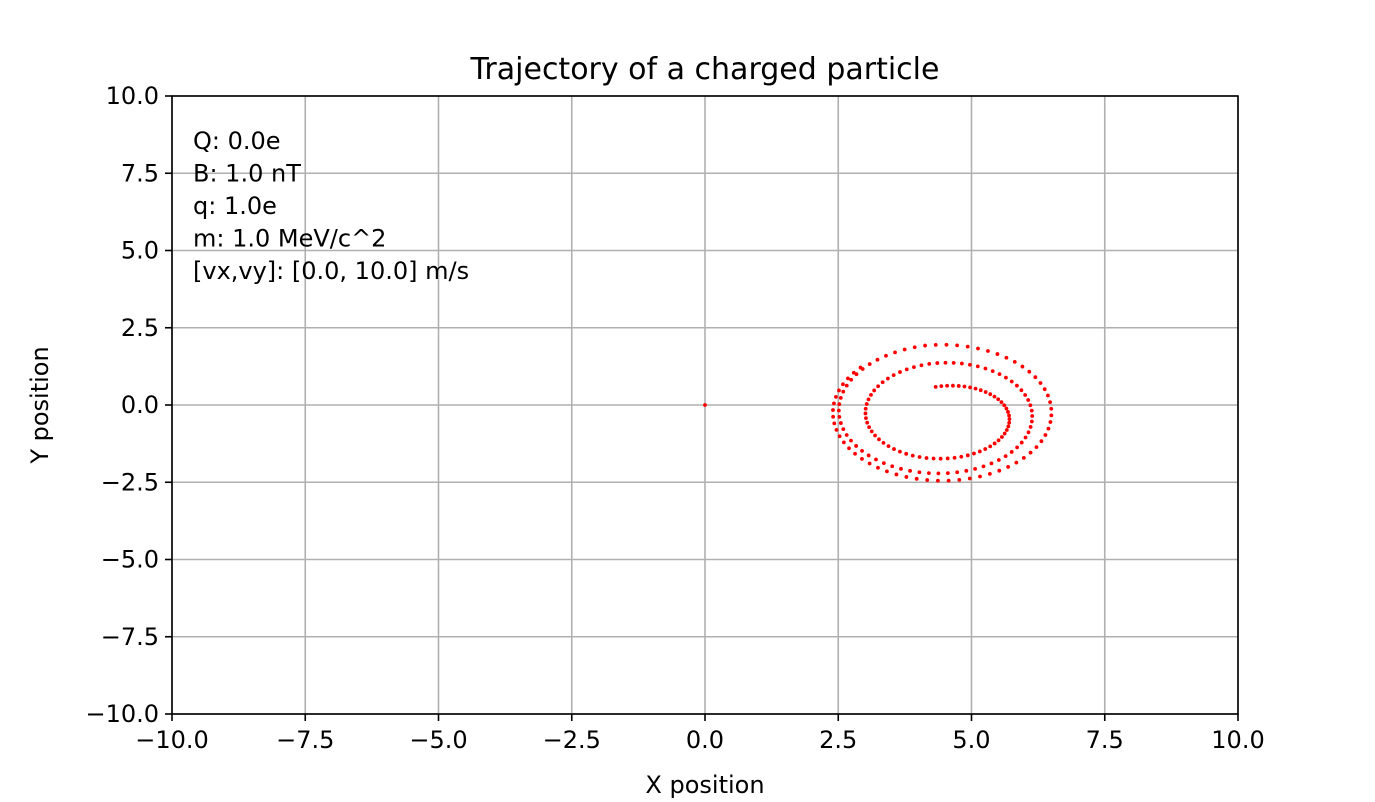 The image size is (1375, 802). What do you see at coordinates (705, 69) in the screenshot?
I see `chart-title: Trajectory of a charged particle` at bounding box center [705, 69].